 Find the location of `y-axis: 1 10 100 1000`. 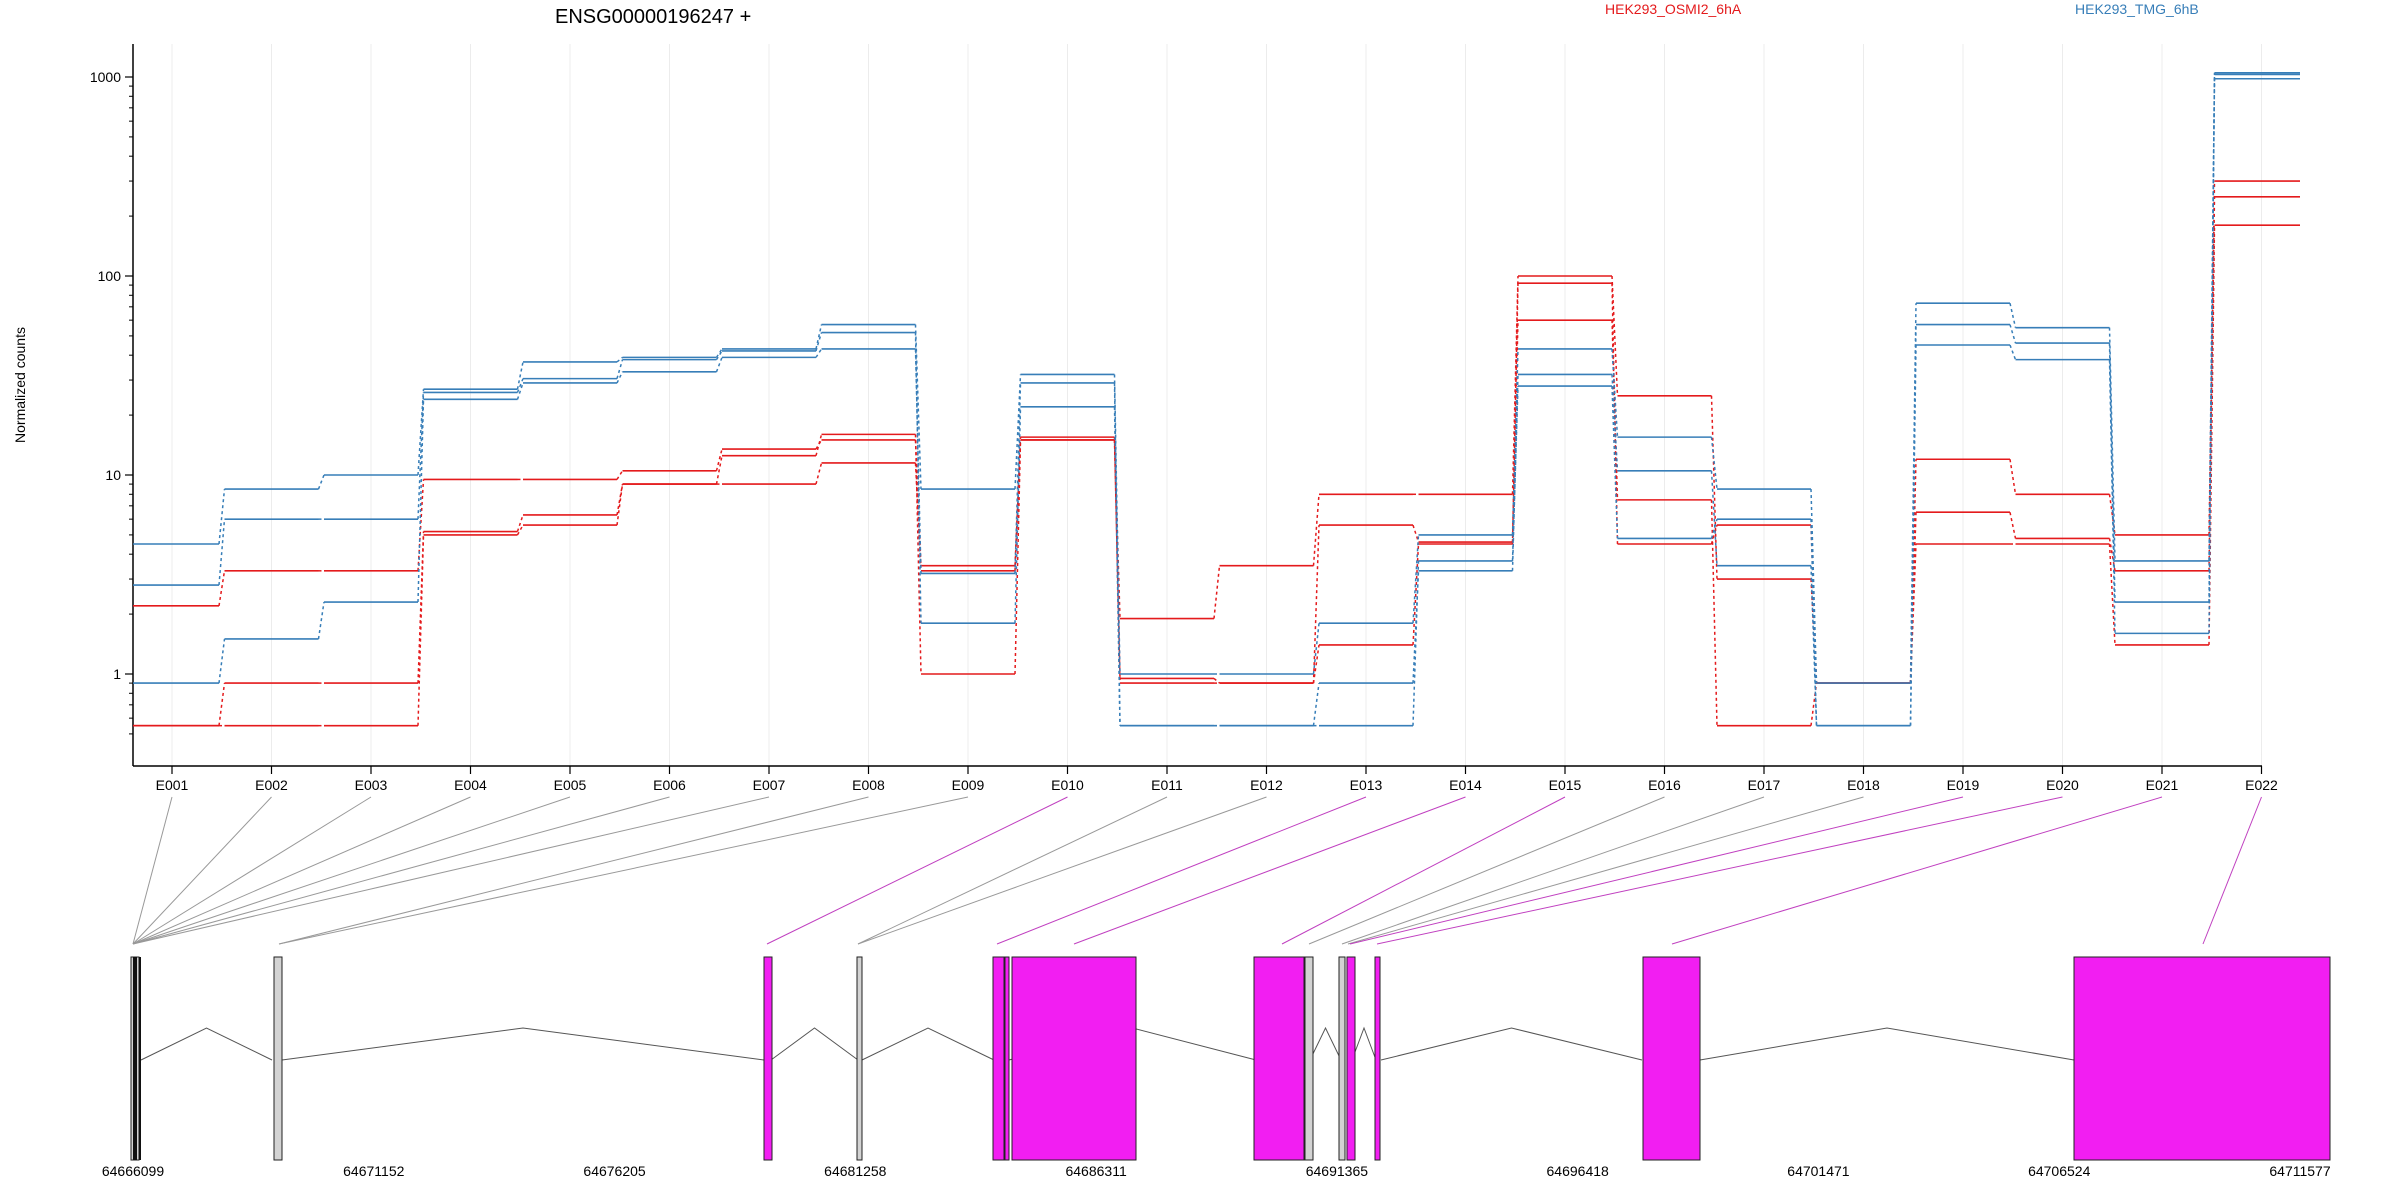

y-axis: 1 10 100 1000 is located at coordinates (112, 405).